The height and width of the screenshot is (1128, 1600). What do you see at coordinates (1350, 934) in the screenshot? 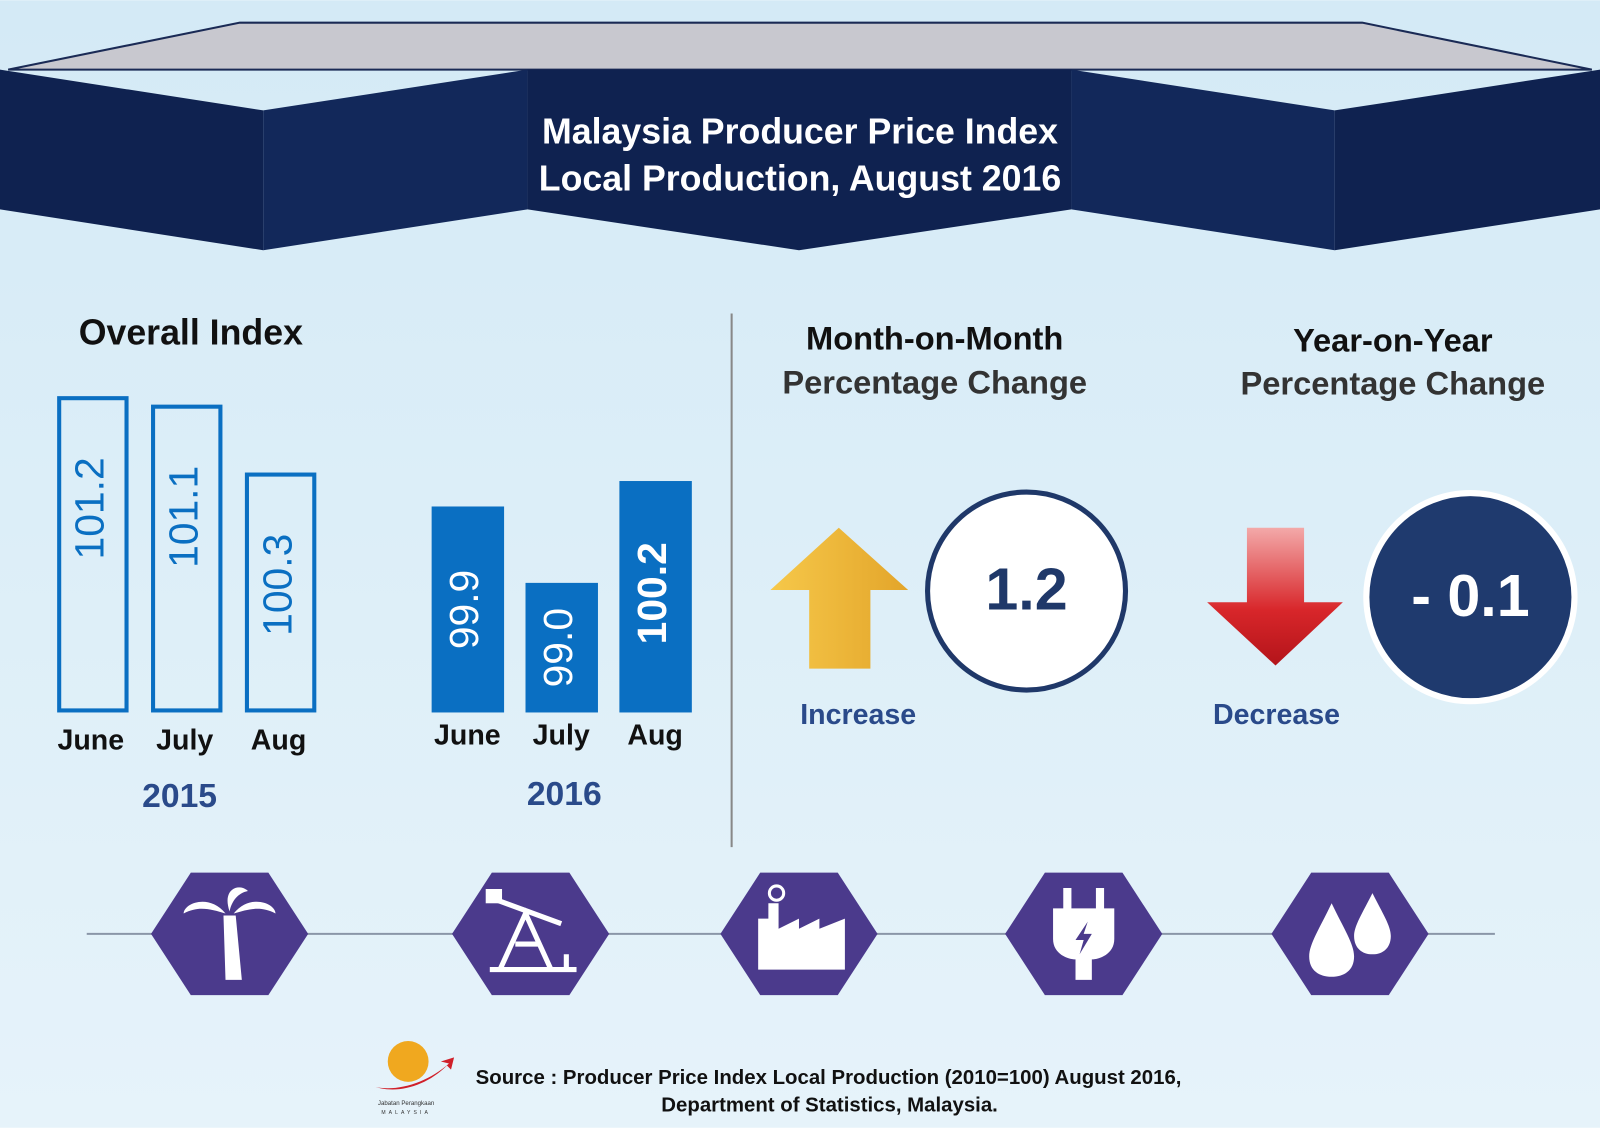
I see `icon-drops` at bounding box center [1350, 934].